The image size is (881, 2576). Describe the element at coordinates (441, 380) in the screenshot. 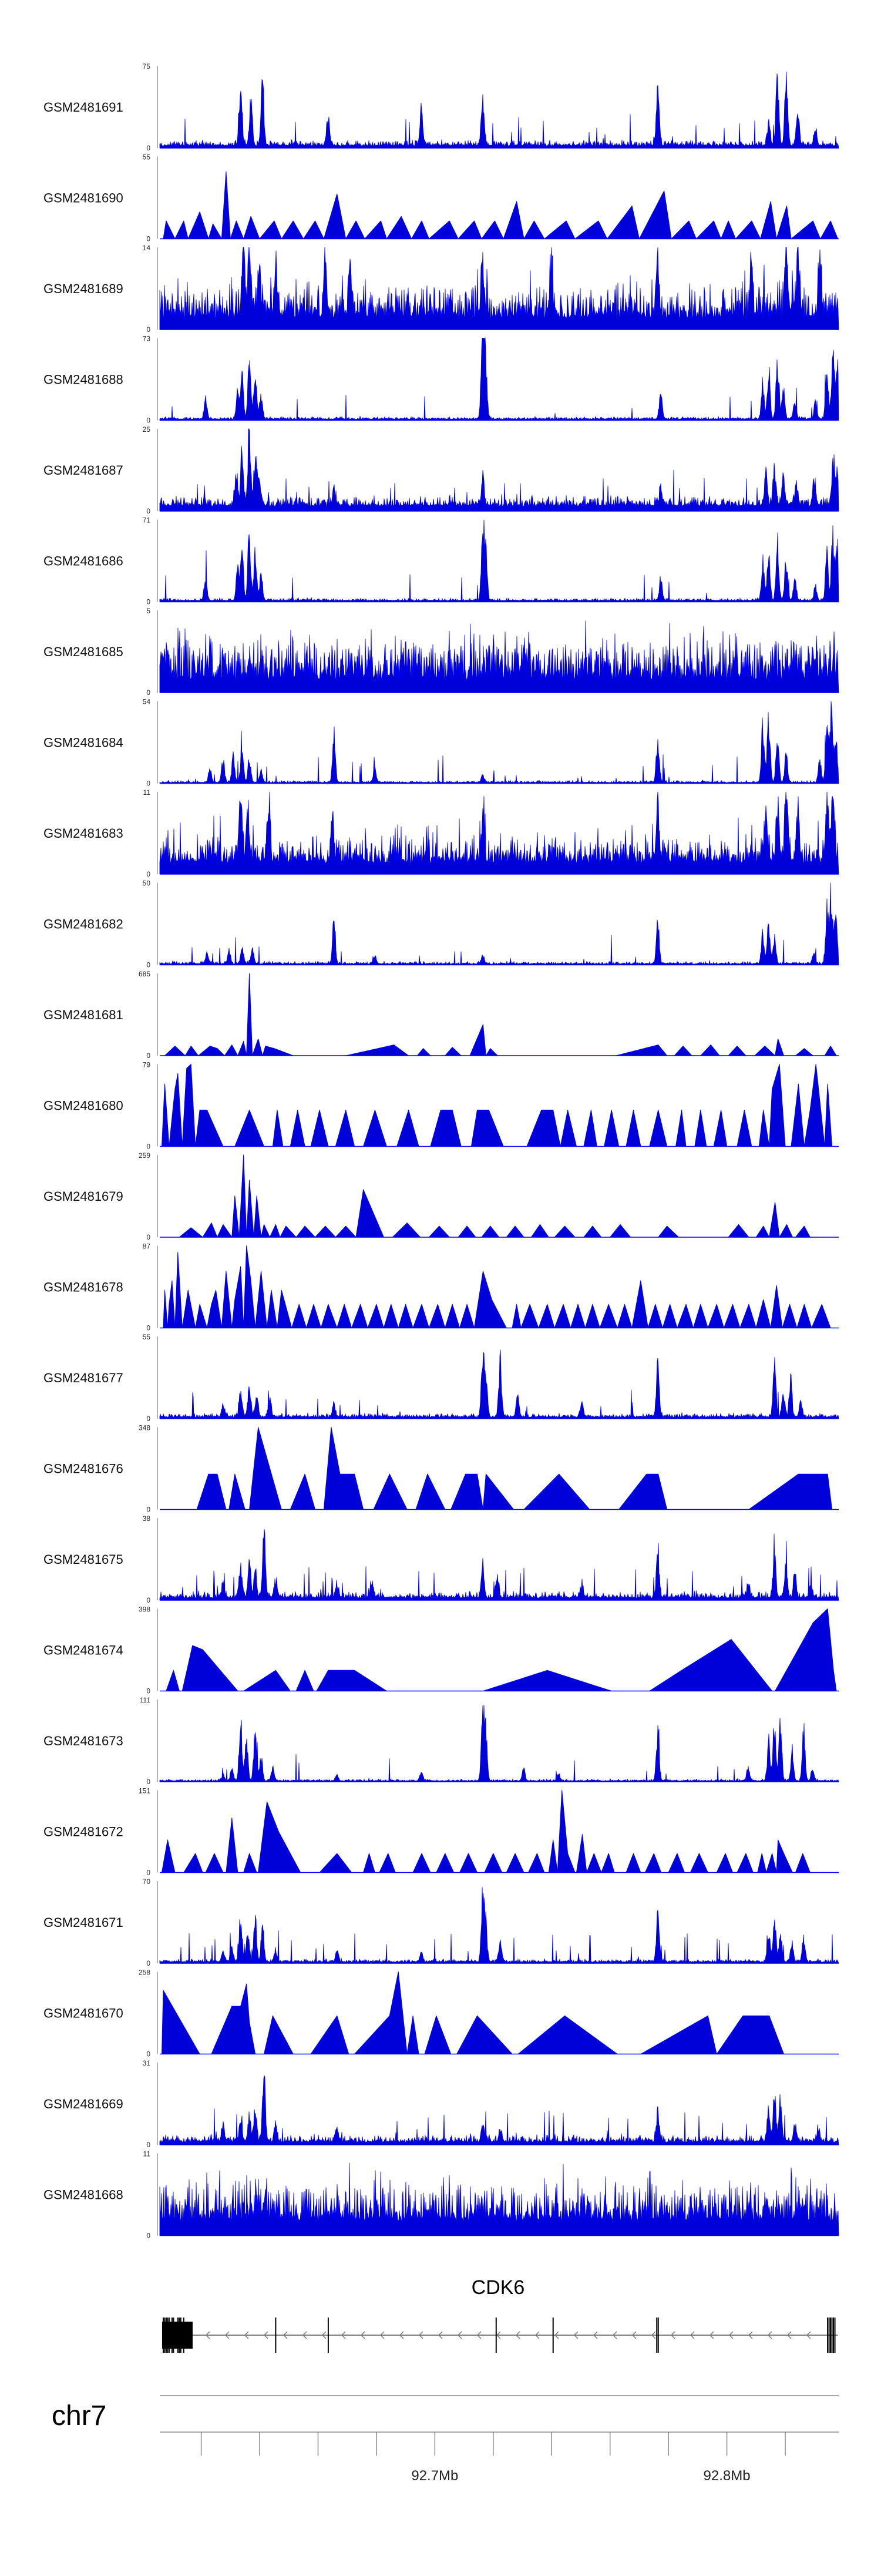

I see `track-GSM2481688: GSM2481688 73 0` at that location.